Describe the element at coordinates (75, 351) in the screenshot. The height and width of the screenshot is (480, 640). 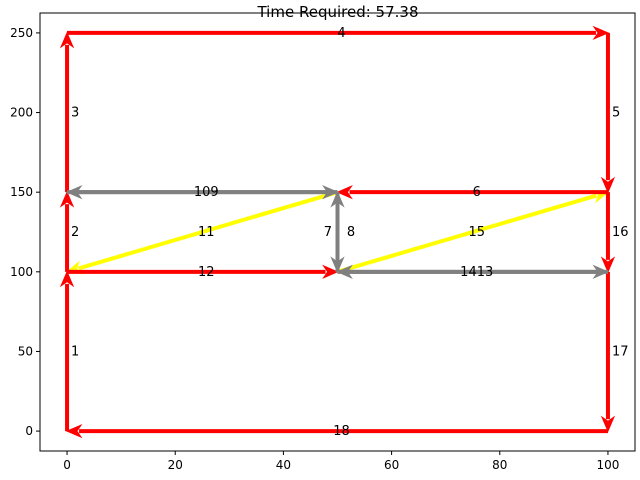
I see `edge-label-1: 1` at that location.